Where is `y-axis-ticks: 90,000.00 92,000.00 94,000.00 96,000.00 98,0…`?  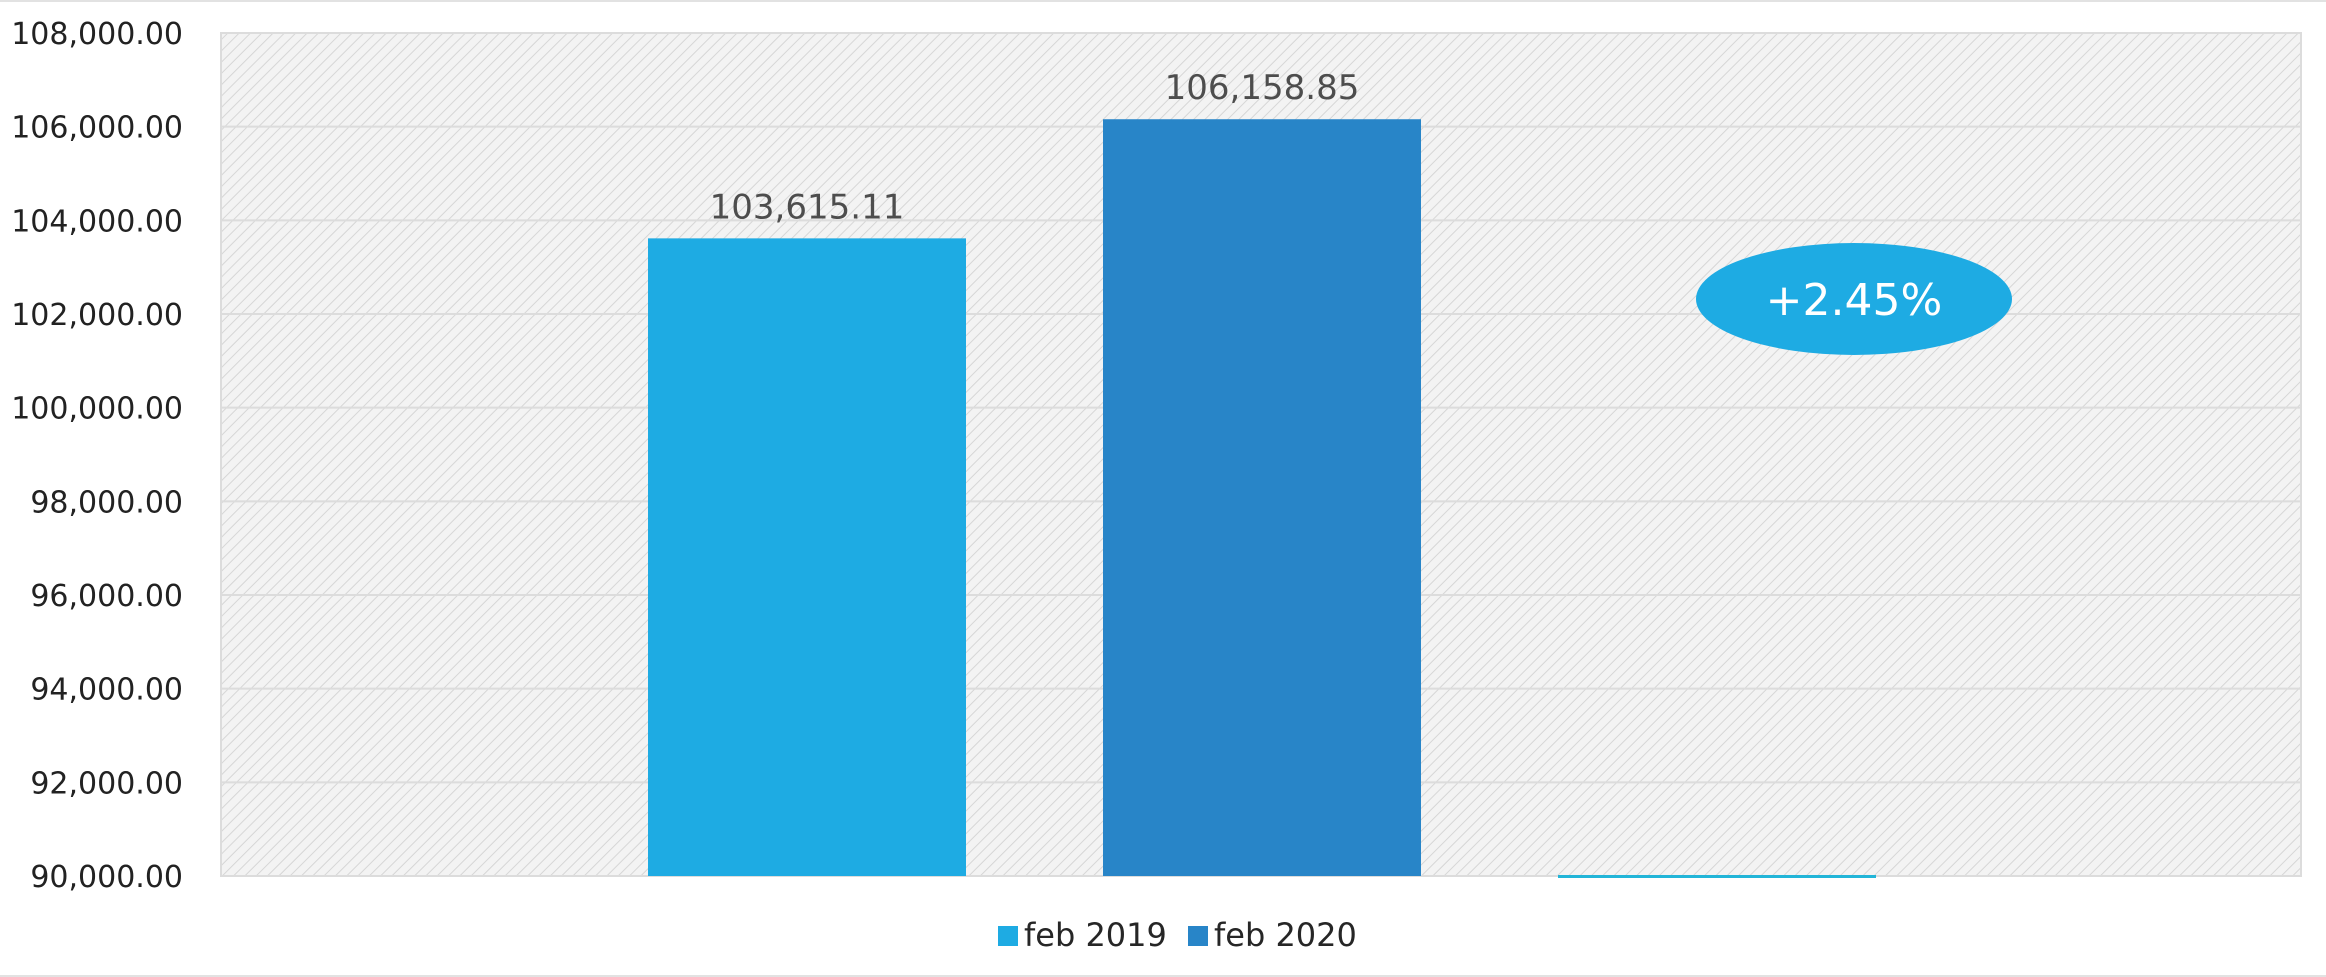 y-axis-ticks: 90,000.00 92,000.00 94,000.00 96,000.00 98,0… is located at coordinates (97, 456).